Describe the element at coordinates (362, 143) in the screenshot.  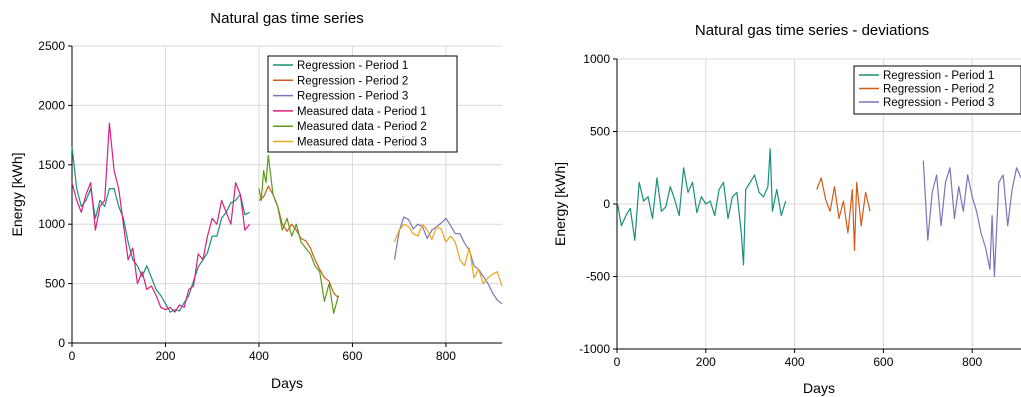
I see `legend-label: Measured data - Period 3` at that location.